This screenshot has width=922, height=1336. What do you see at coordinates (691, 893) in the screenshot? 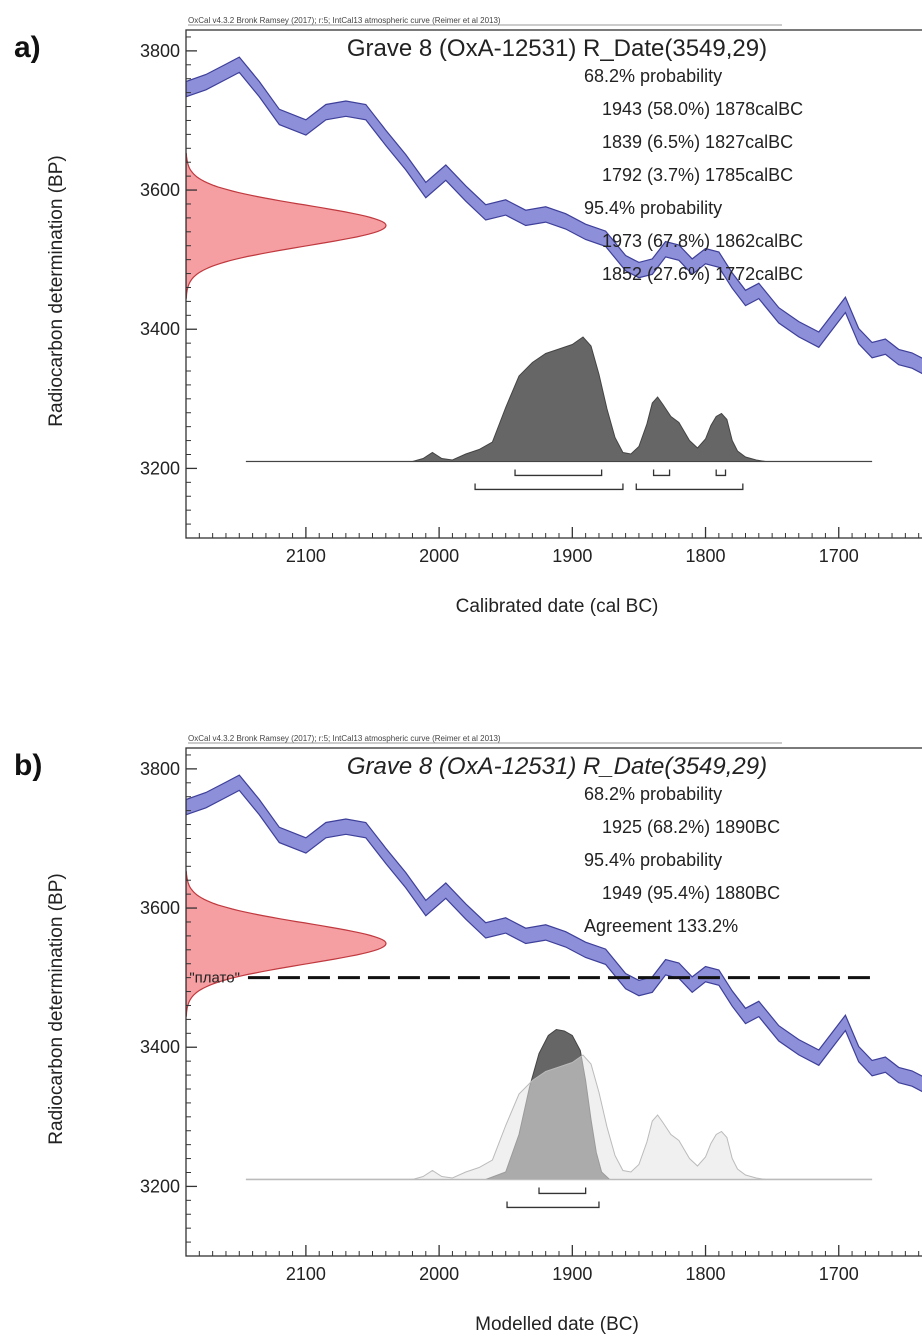
I see `stats-line: 1949 (95.4%) 1880BC` at bounding box center [691, 893].